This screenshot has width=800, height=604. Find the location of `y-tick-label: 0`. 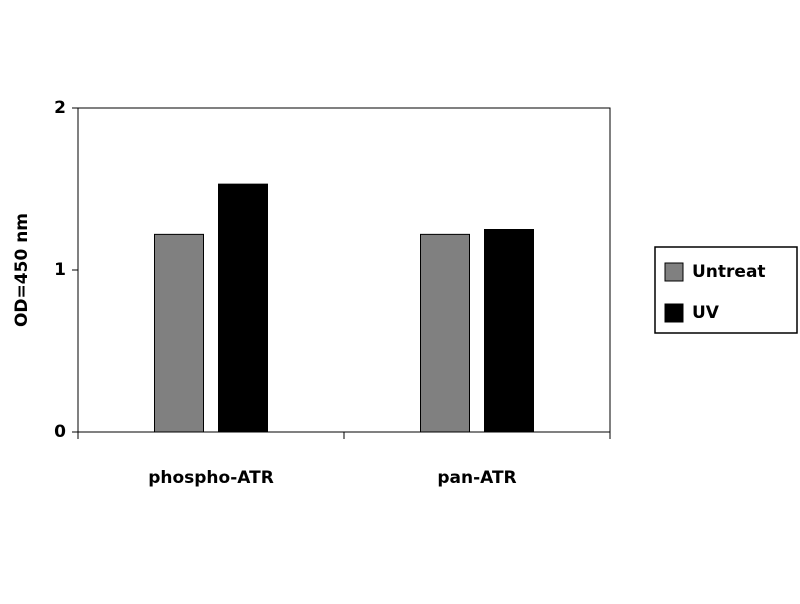

y-tick-label: 0 is located at coordinates (60, 432).